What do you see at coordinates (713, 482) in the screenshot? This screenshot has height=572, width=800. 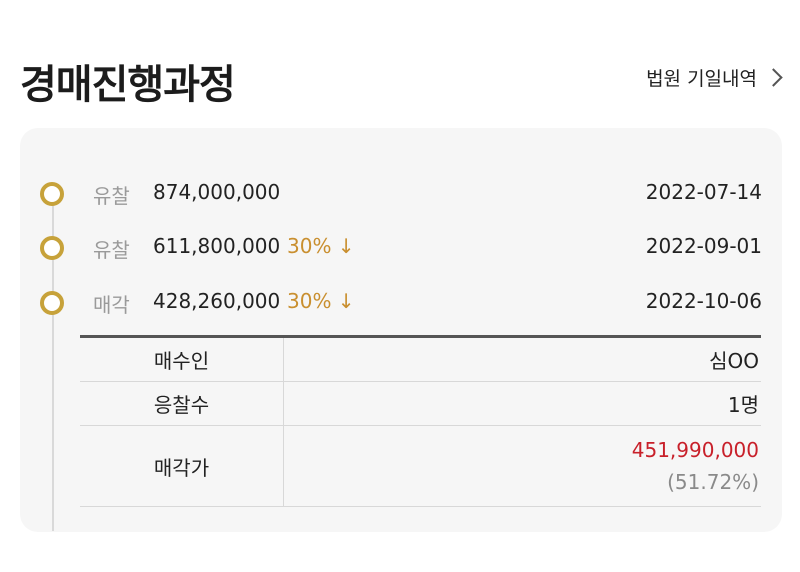 I see `sale-price-ratio: (51.72%)` at bounding box center [713, 482].